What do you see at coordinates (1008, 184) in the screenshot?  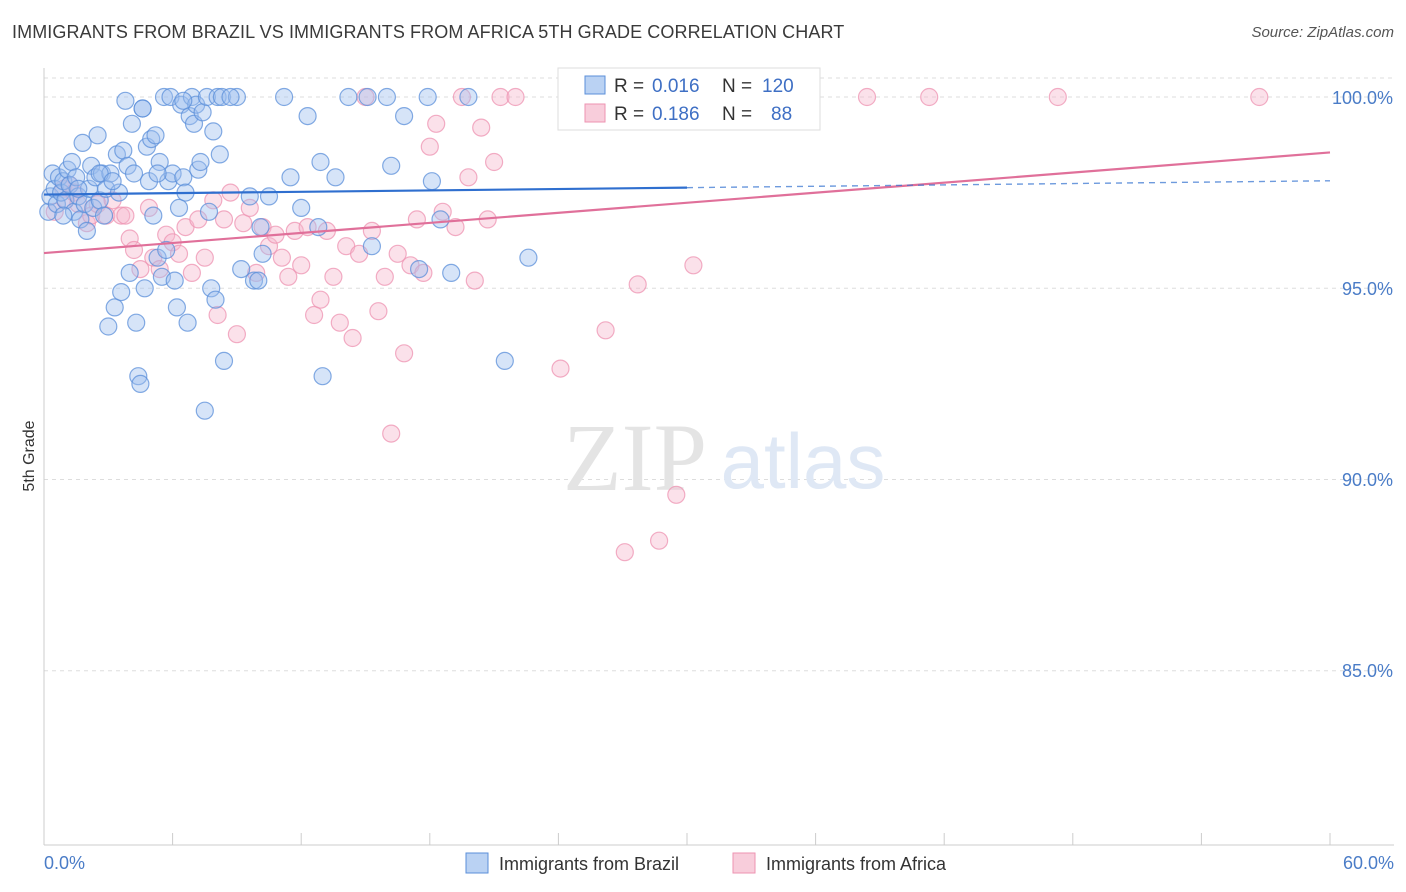 I see `brazil-trend-line-extension` at bounding box center [1008, 184].